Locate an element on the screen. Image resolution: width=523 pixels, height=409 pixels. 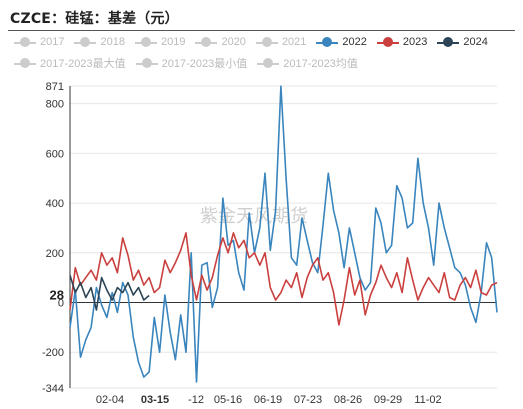
legend-item-2023: 2023 is located at coordinates (402, 42).